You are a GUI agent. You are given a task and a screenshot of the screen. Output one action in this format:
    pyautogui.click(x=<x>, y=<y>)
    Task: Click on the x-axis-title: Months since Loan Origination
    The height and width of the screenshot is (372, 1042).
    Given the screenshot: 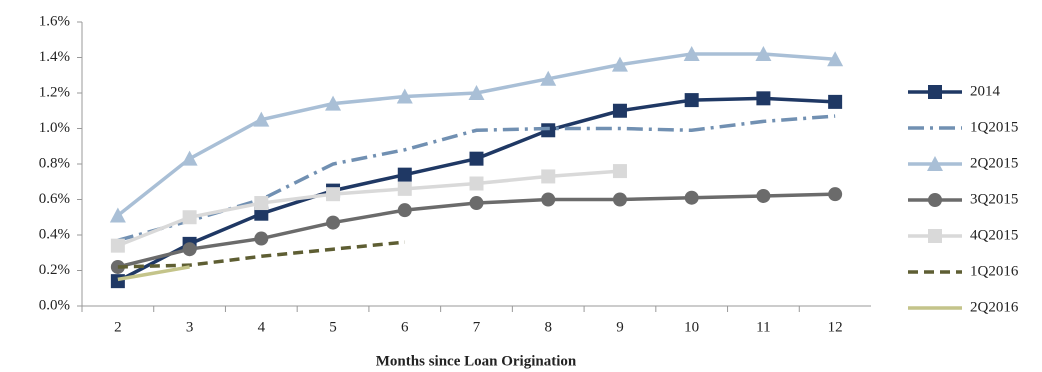 What is the action you would take?
    pyautogui.click(x=476, y=361)
    